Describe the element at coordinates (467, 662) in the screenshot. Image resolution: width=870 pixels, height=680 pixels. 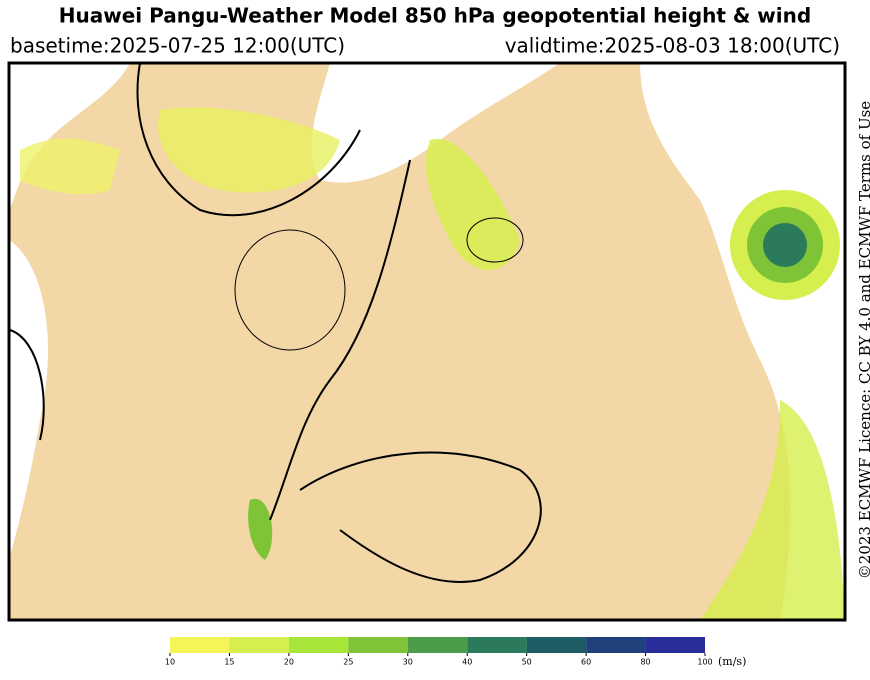
I see `colorbar-tick-label: 40` at that location.